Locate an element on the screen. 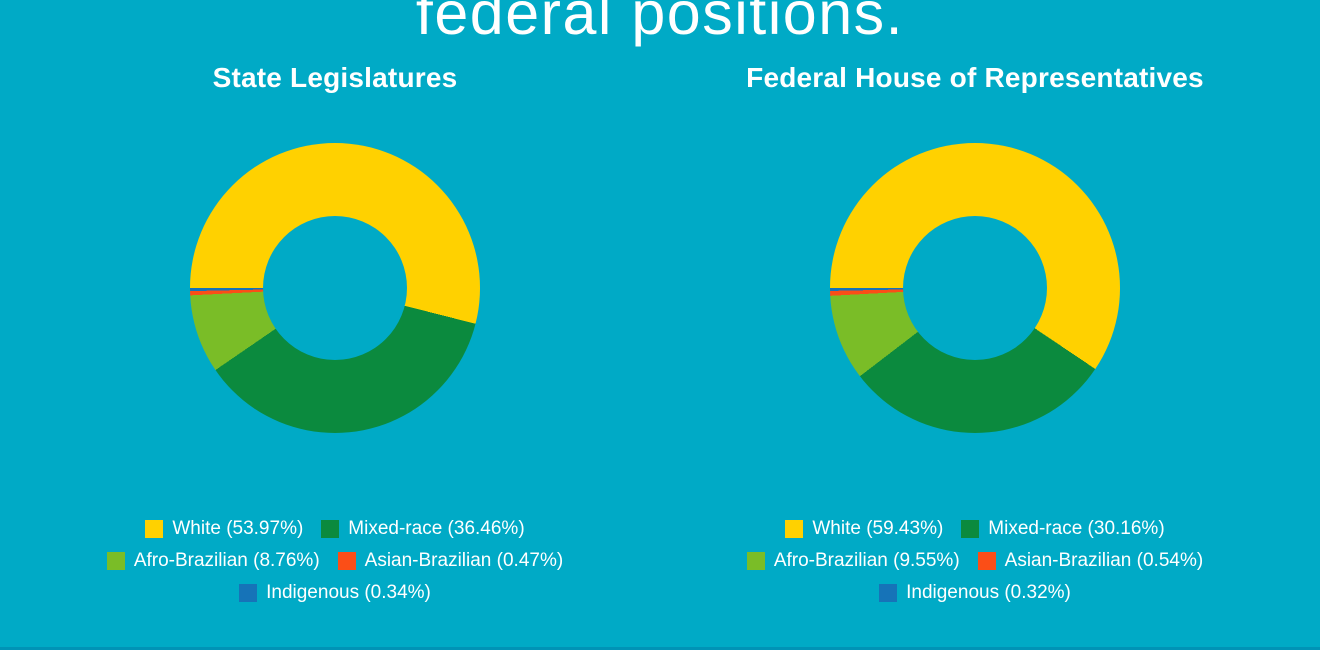 The height and width of the screenshot is (650, 1320). legend-label: White (53.97%) is located at coordinates (238, 528).